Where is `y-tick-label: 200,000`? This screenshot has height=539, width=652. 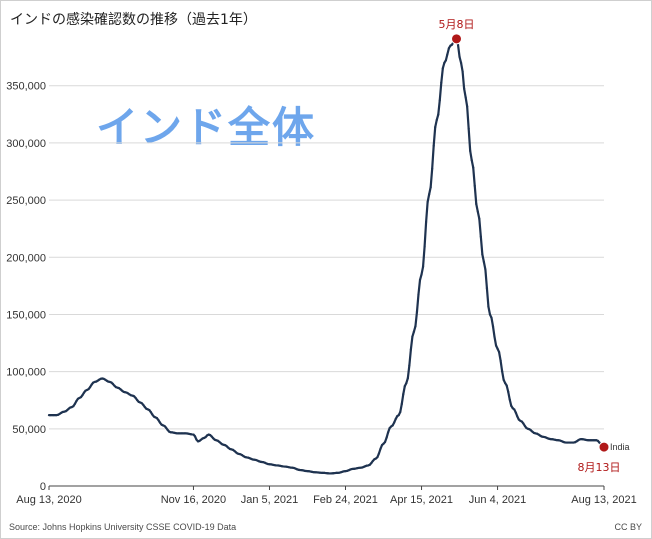 y-tick-label: 200,000 is located at coordinates (26, 258).